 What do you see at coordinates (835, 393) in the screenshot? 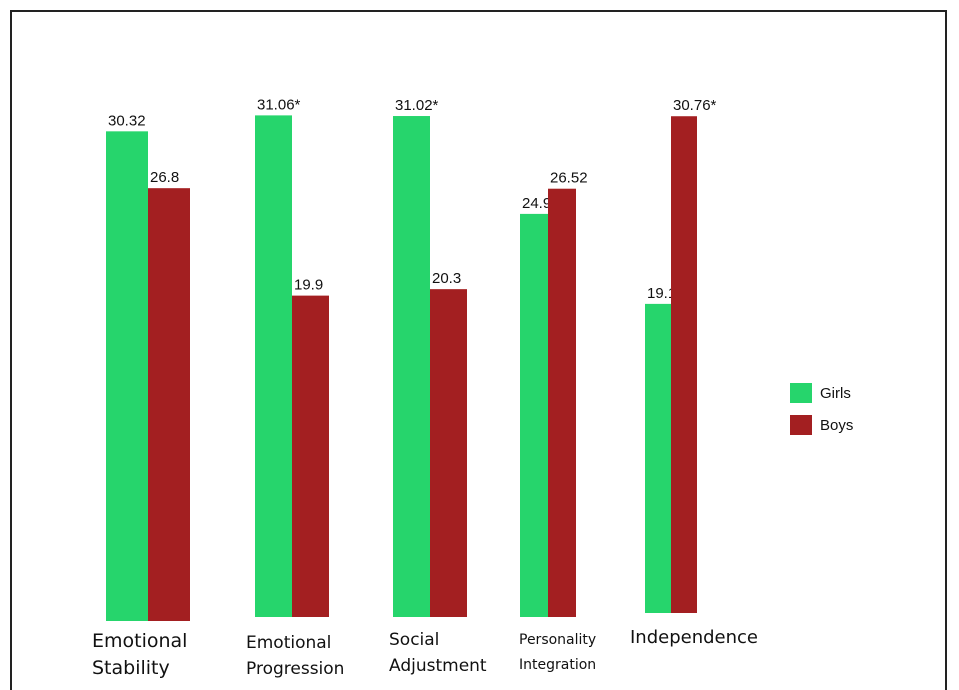
I see `legend-label-girls: Girls` at bounding box center [835, 393].